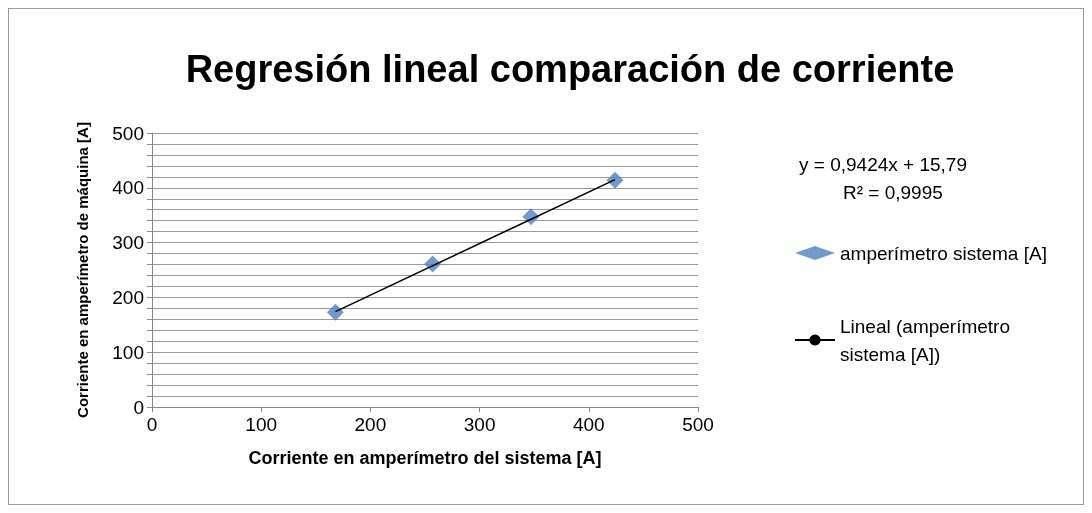  Describe the element at coordinates (370, 424) in the screenshot. I see `x-tick-label: 200` at that location.